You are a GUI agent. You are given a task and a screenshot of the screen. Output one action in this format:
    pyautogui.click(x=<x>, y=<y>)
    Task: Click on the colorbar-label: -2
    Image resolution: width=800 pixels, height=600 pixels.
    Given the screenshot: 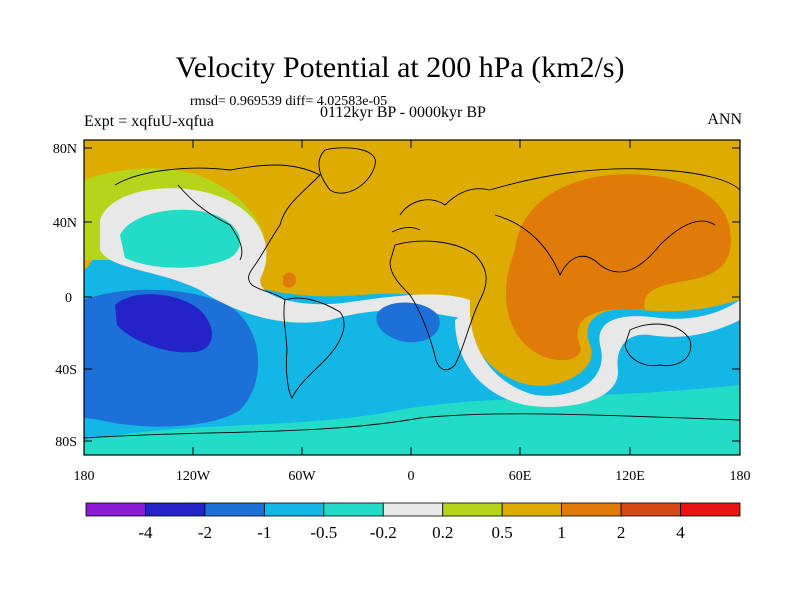 What is the action you would take?
    pyautogui.click(x=205, y=532)
    